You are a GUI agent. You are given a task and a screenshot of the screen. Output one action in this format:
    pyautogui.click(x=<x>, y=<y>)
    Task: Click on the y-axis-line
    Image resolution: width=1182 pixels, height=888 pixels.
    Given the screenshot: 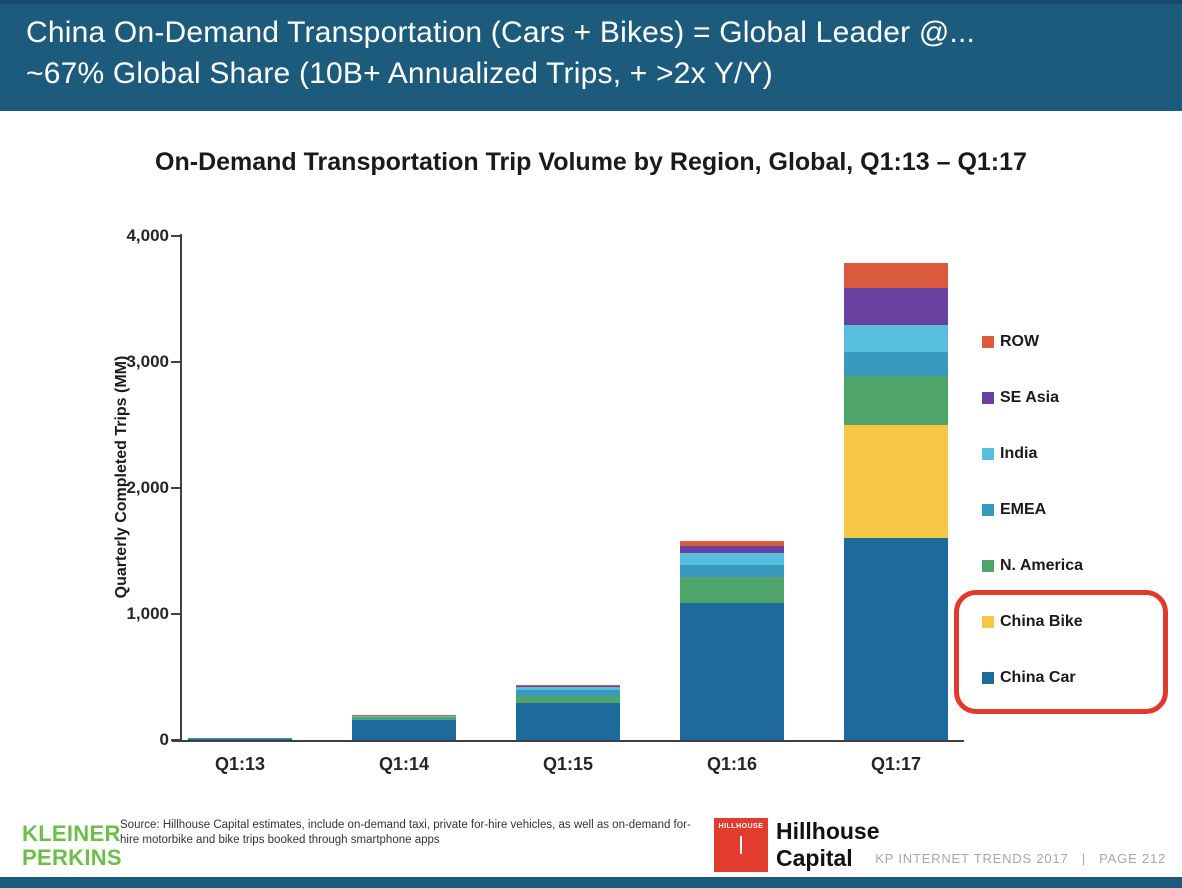 What is the action you would take?
    pyautogui.click(x=181, y=488)
    